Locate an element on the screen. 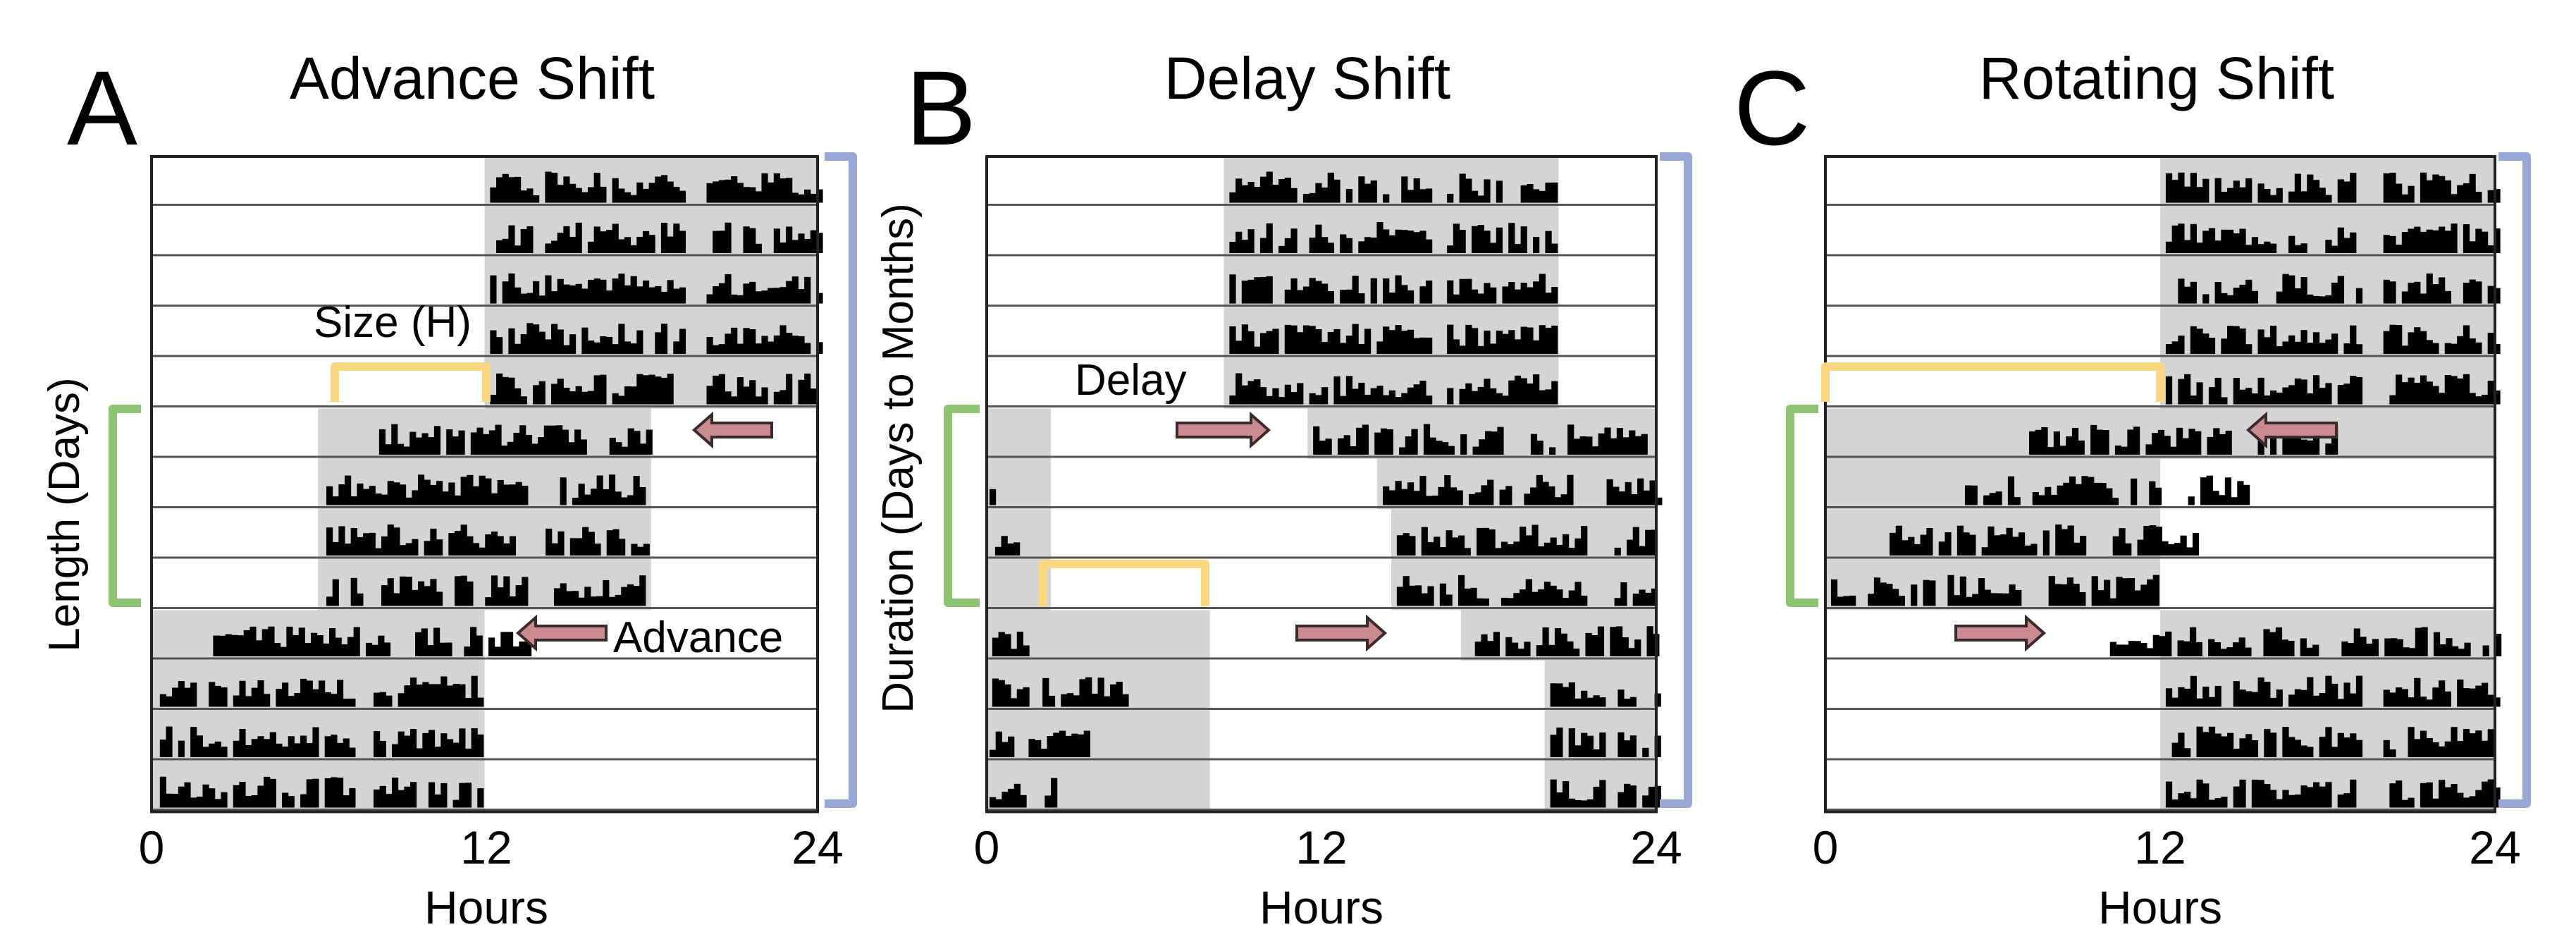 The height and width of the screenshot is (951, 2576). panel-c-length-bracket is located at coordinates (1802, 506).